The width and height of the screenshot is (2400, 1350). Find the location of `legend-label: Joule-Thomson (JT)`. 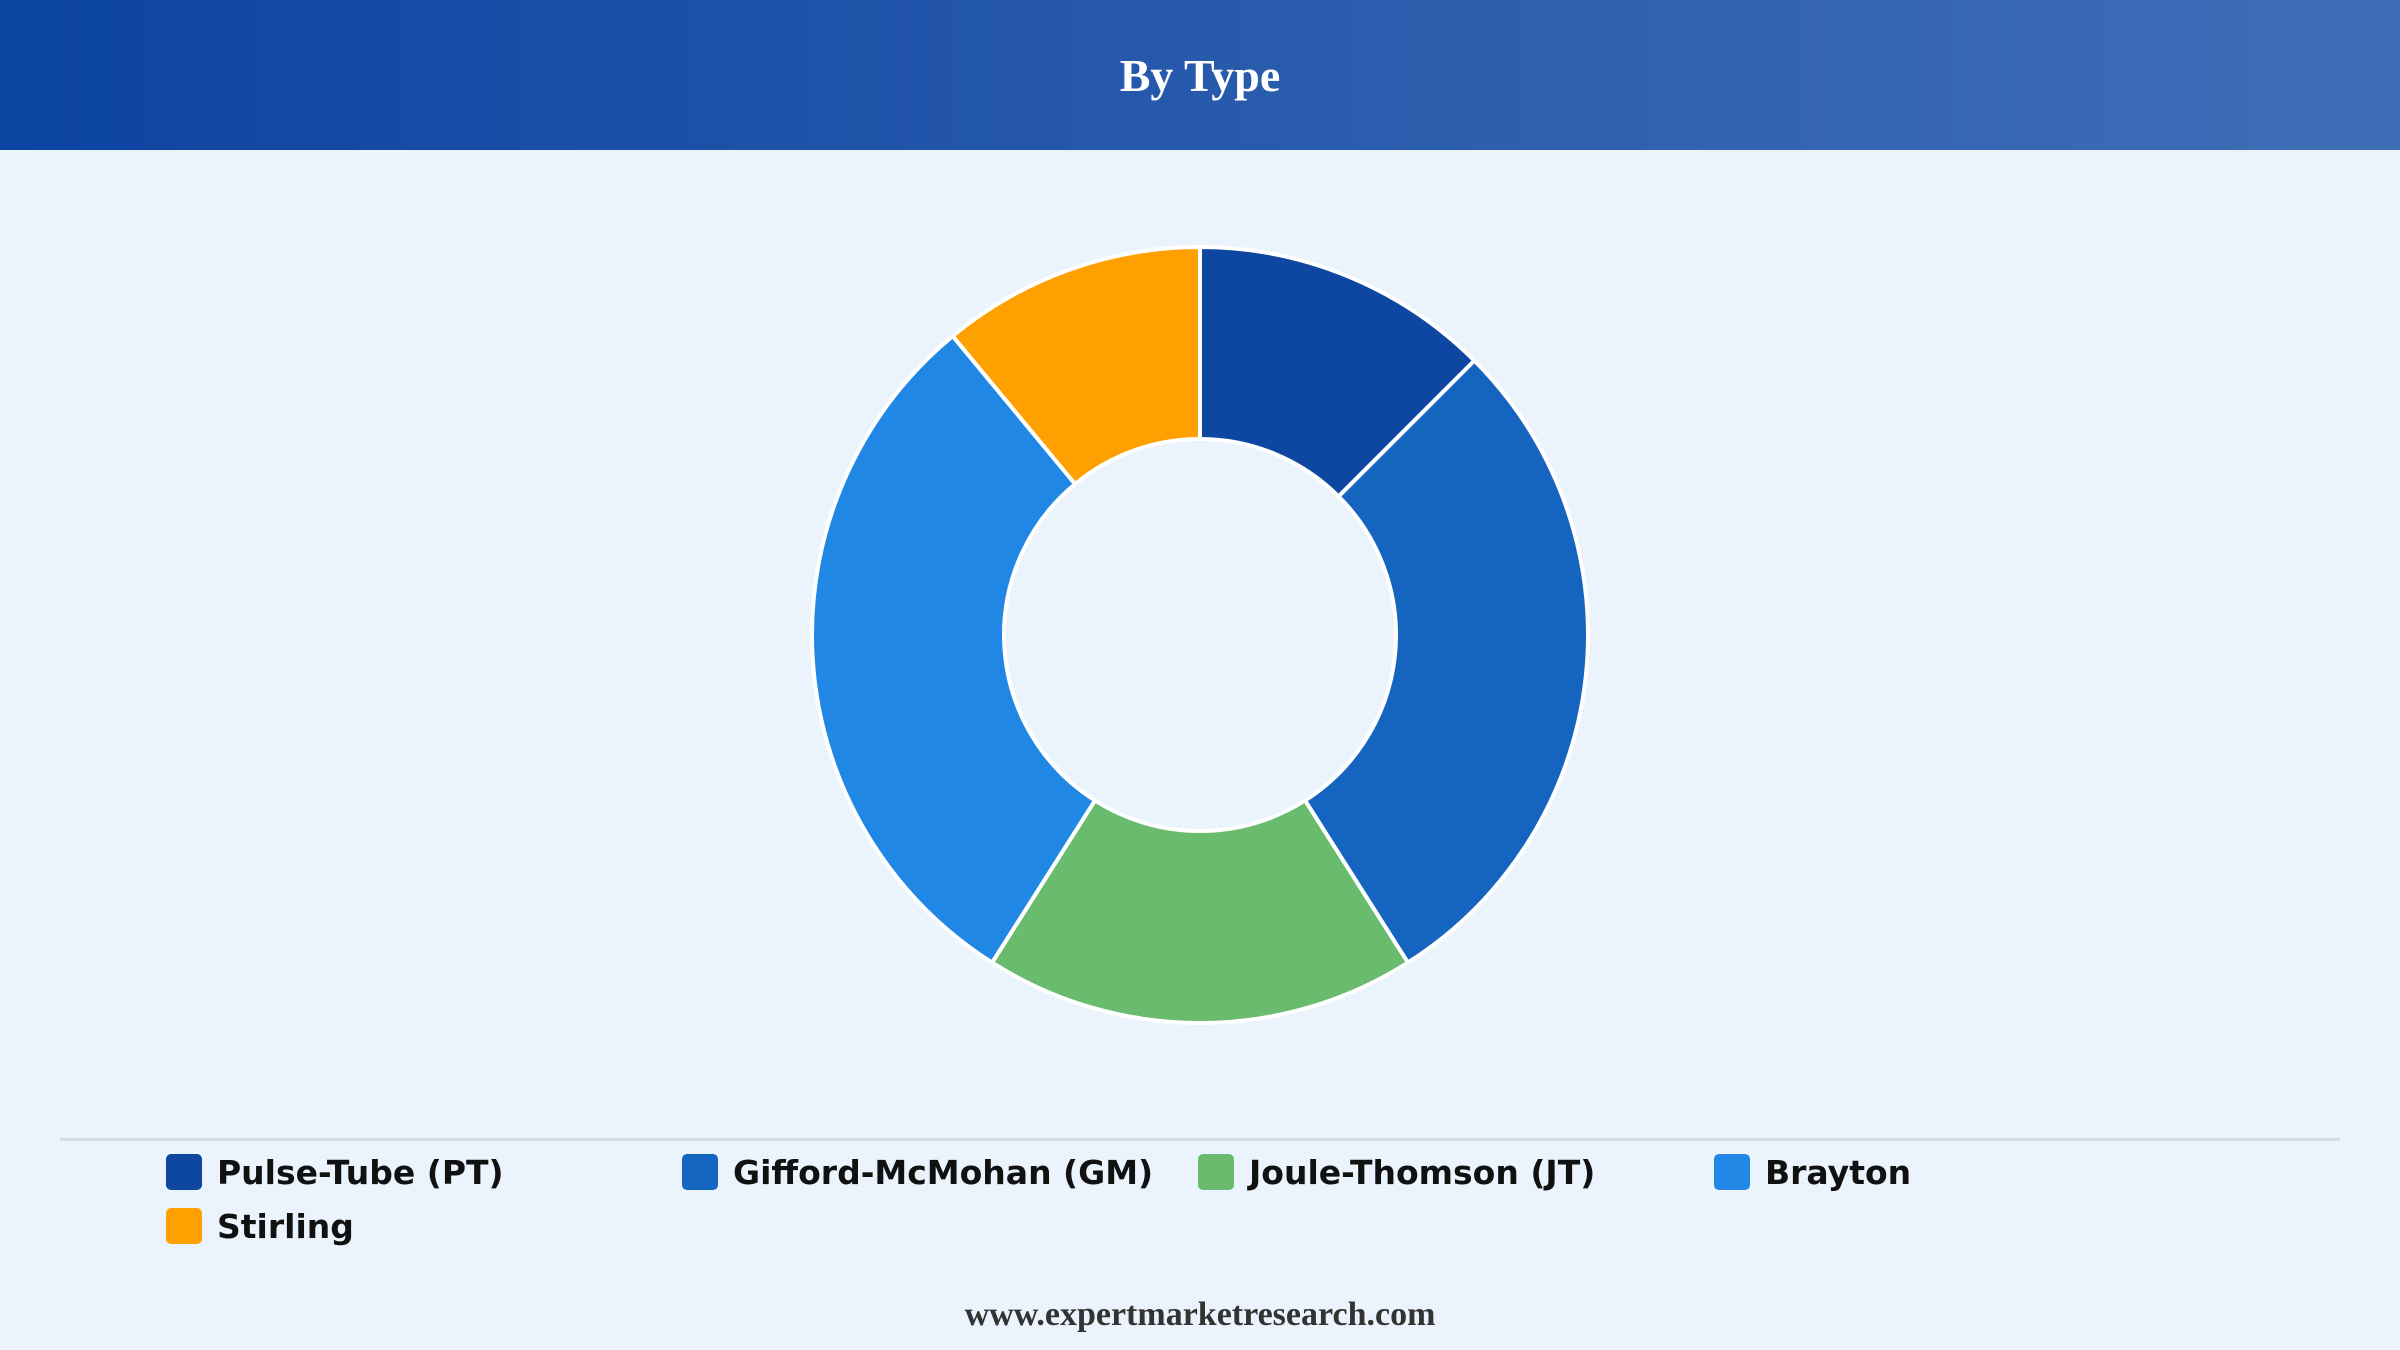

legend-label: Joule-Thomson (JT) is located at coordinates (1422, 1172).